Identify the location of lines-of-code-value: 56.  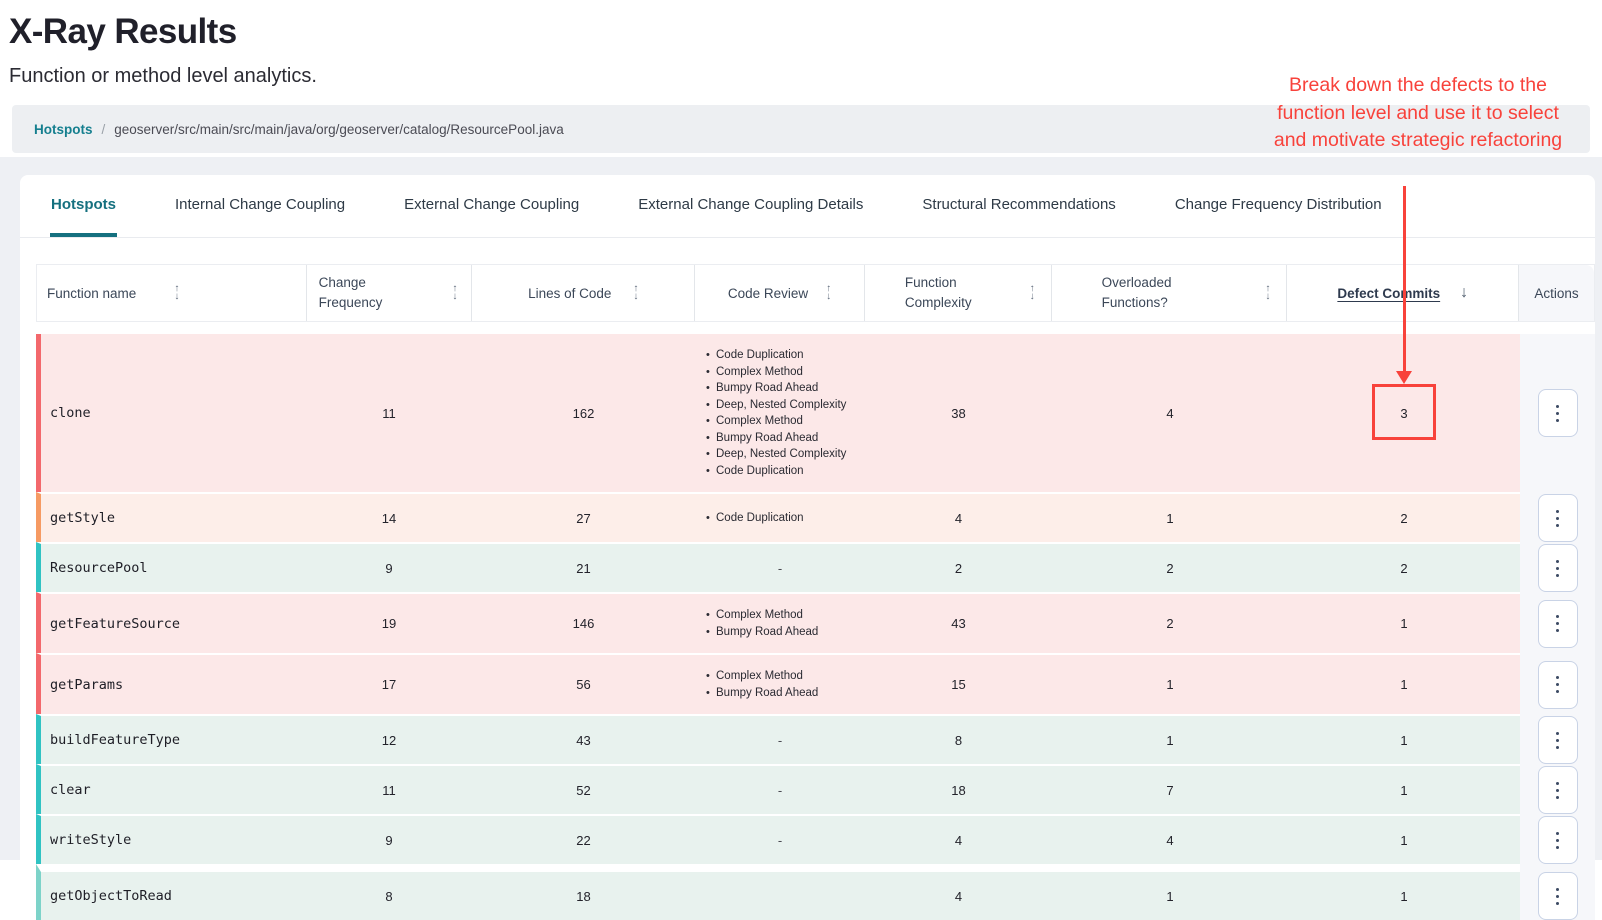
(583, 683).